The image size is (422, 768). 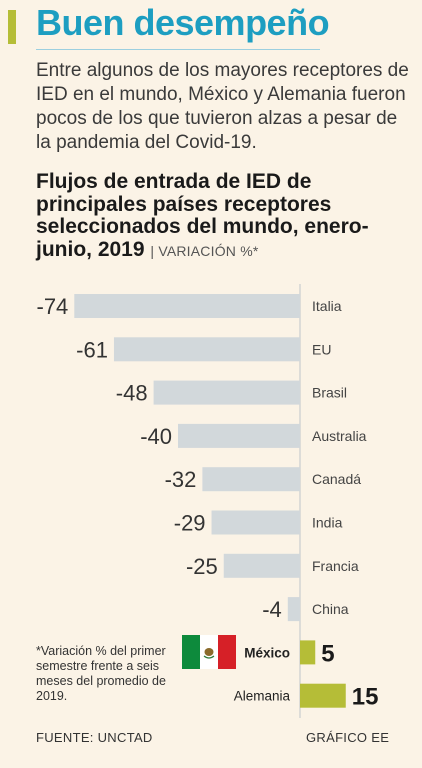 What do you see at coordinates (94, 737) in the screenshot?
I see `source-label: FUENTE: UNCTAD` at bounding box center [94, 737].